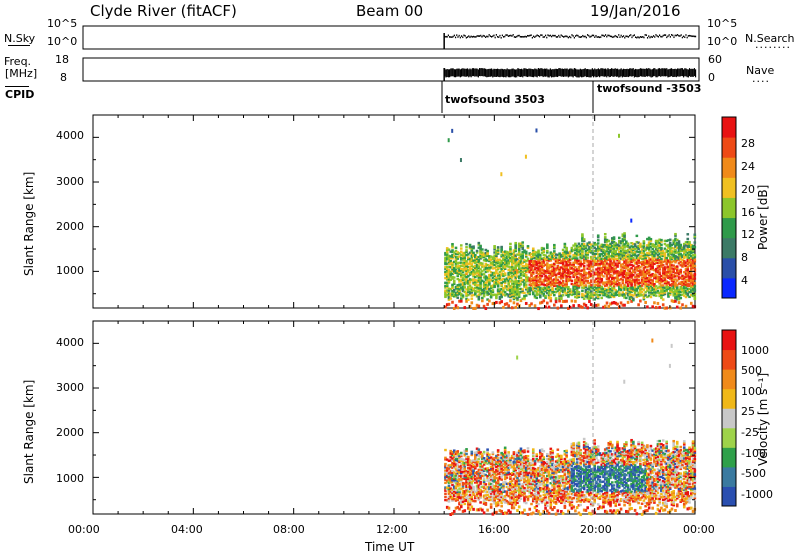 This screenshot has width=800, height=554. Describe the element at coordinates (570, 41) in the screenshot. I see `nsky-trace` at that location.